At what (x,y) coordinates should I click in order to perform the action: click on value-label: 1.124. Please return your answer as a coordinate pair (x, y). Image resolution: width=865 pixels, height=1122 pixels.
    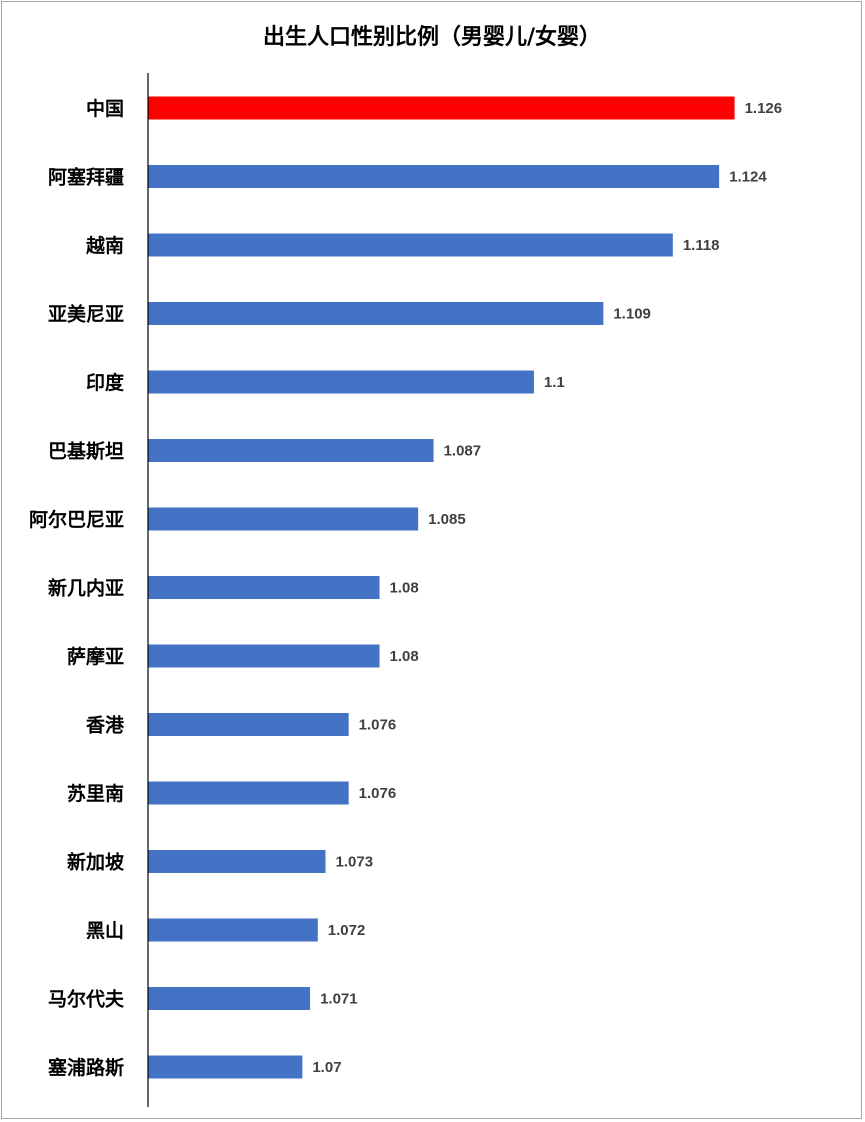
    Looking at the image, I should click on (748, 177).